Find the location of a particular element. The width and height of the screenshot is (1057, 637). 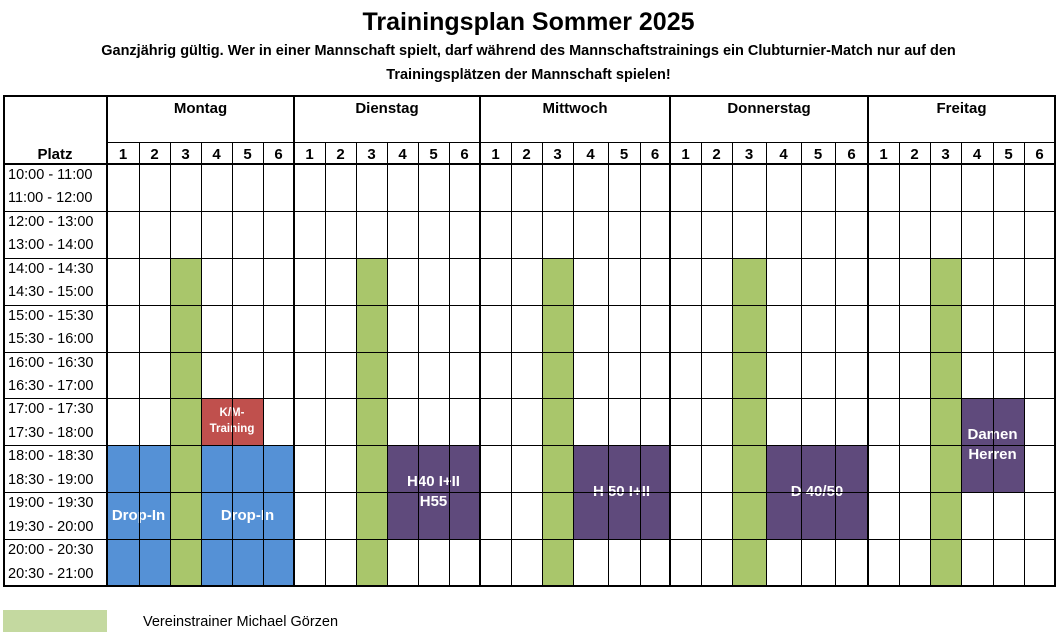

page-title: Trainingsplan Sommer 2025 is located at coordinates (528, 22).